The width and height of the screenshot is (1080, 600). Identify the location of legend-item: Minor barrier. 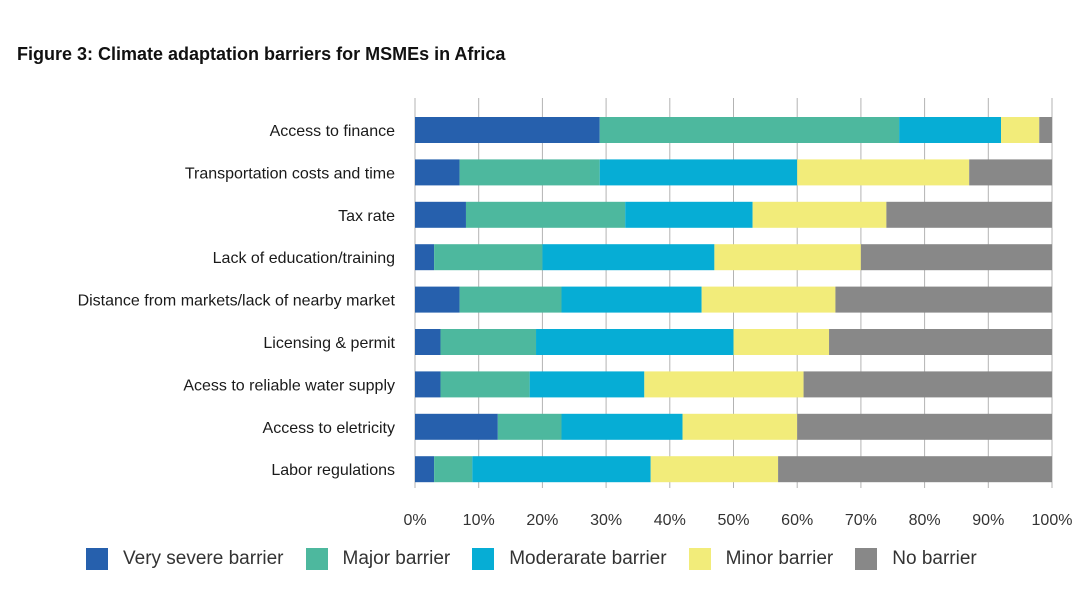
(761, 559).